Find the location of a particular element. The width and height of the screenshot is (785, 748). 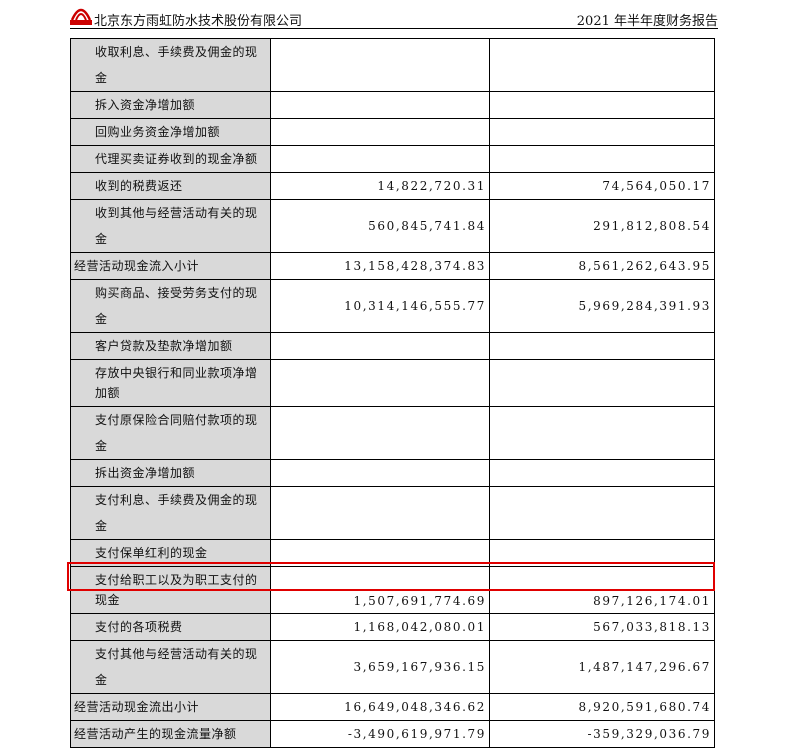

table-row: 存放中央银行和同业款项净增加额 is located at coordinates (392, 383).